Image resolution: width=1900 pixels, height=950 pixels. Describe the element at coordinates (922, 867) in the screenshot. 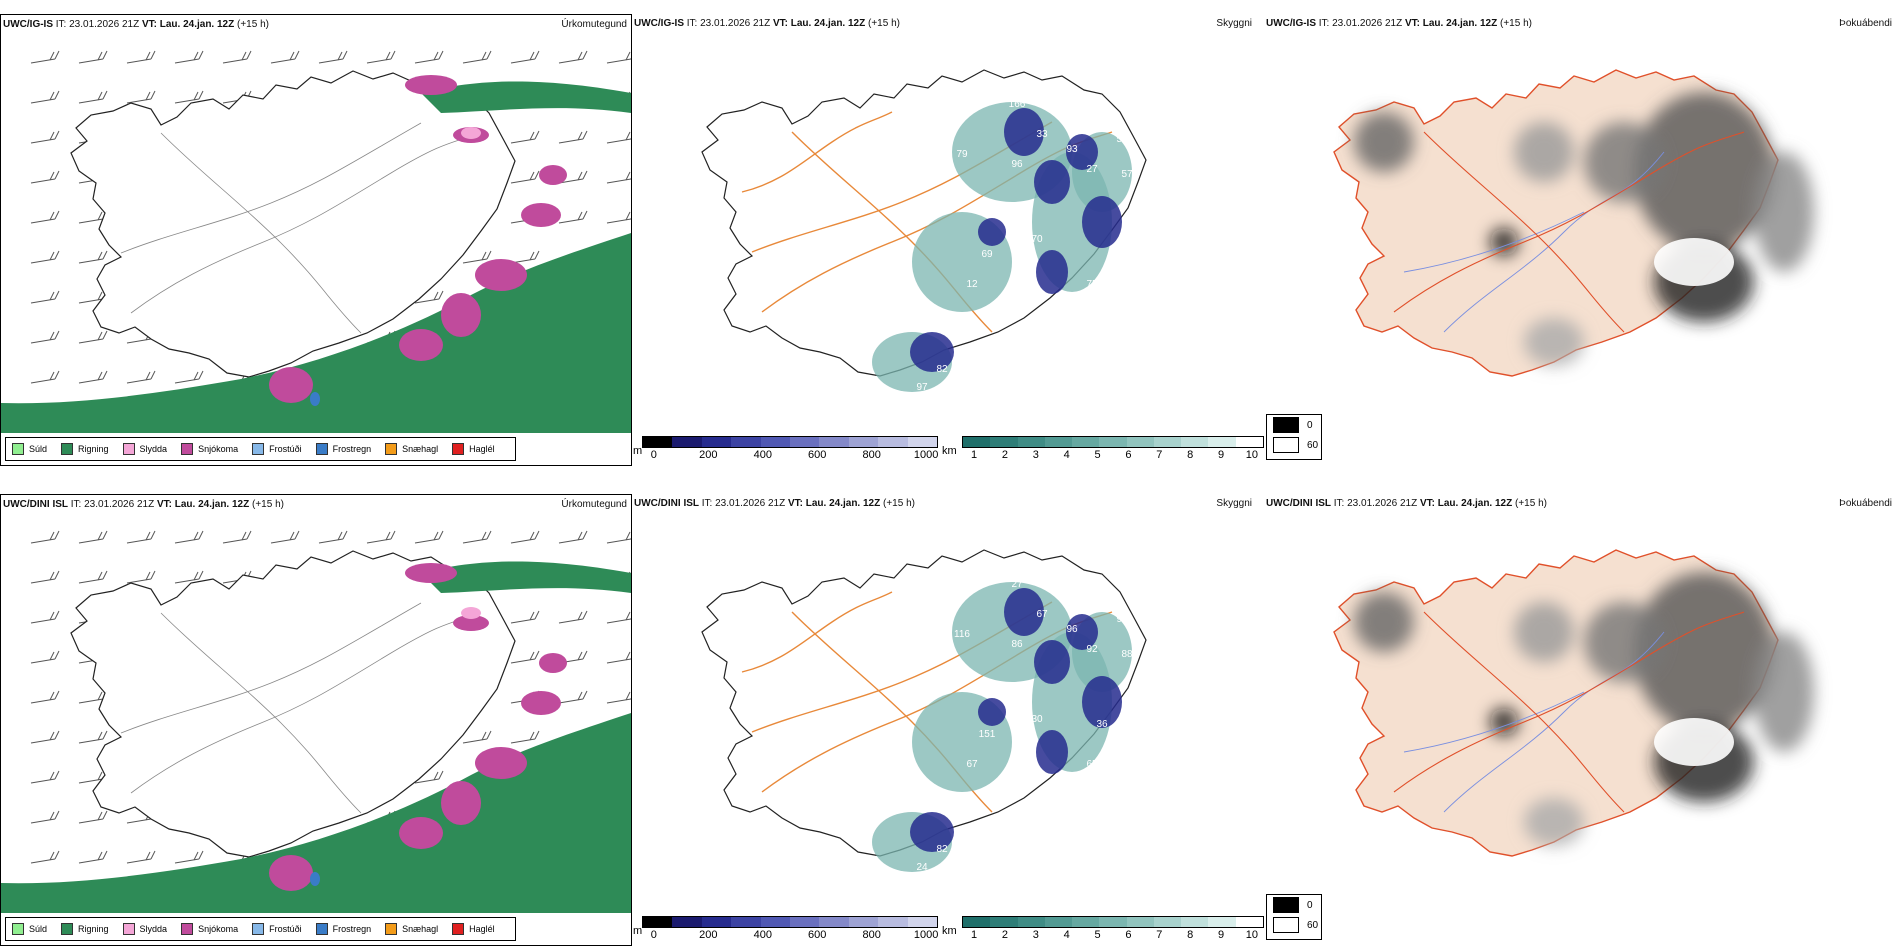

I see `visibility-value-label: 24` at that location.